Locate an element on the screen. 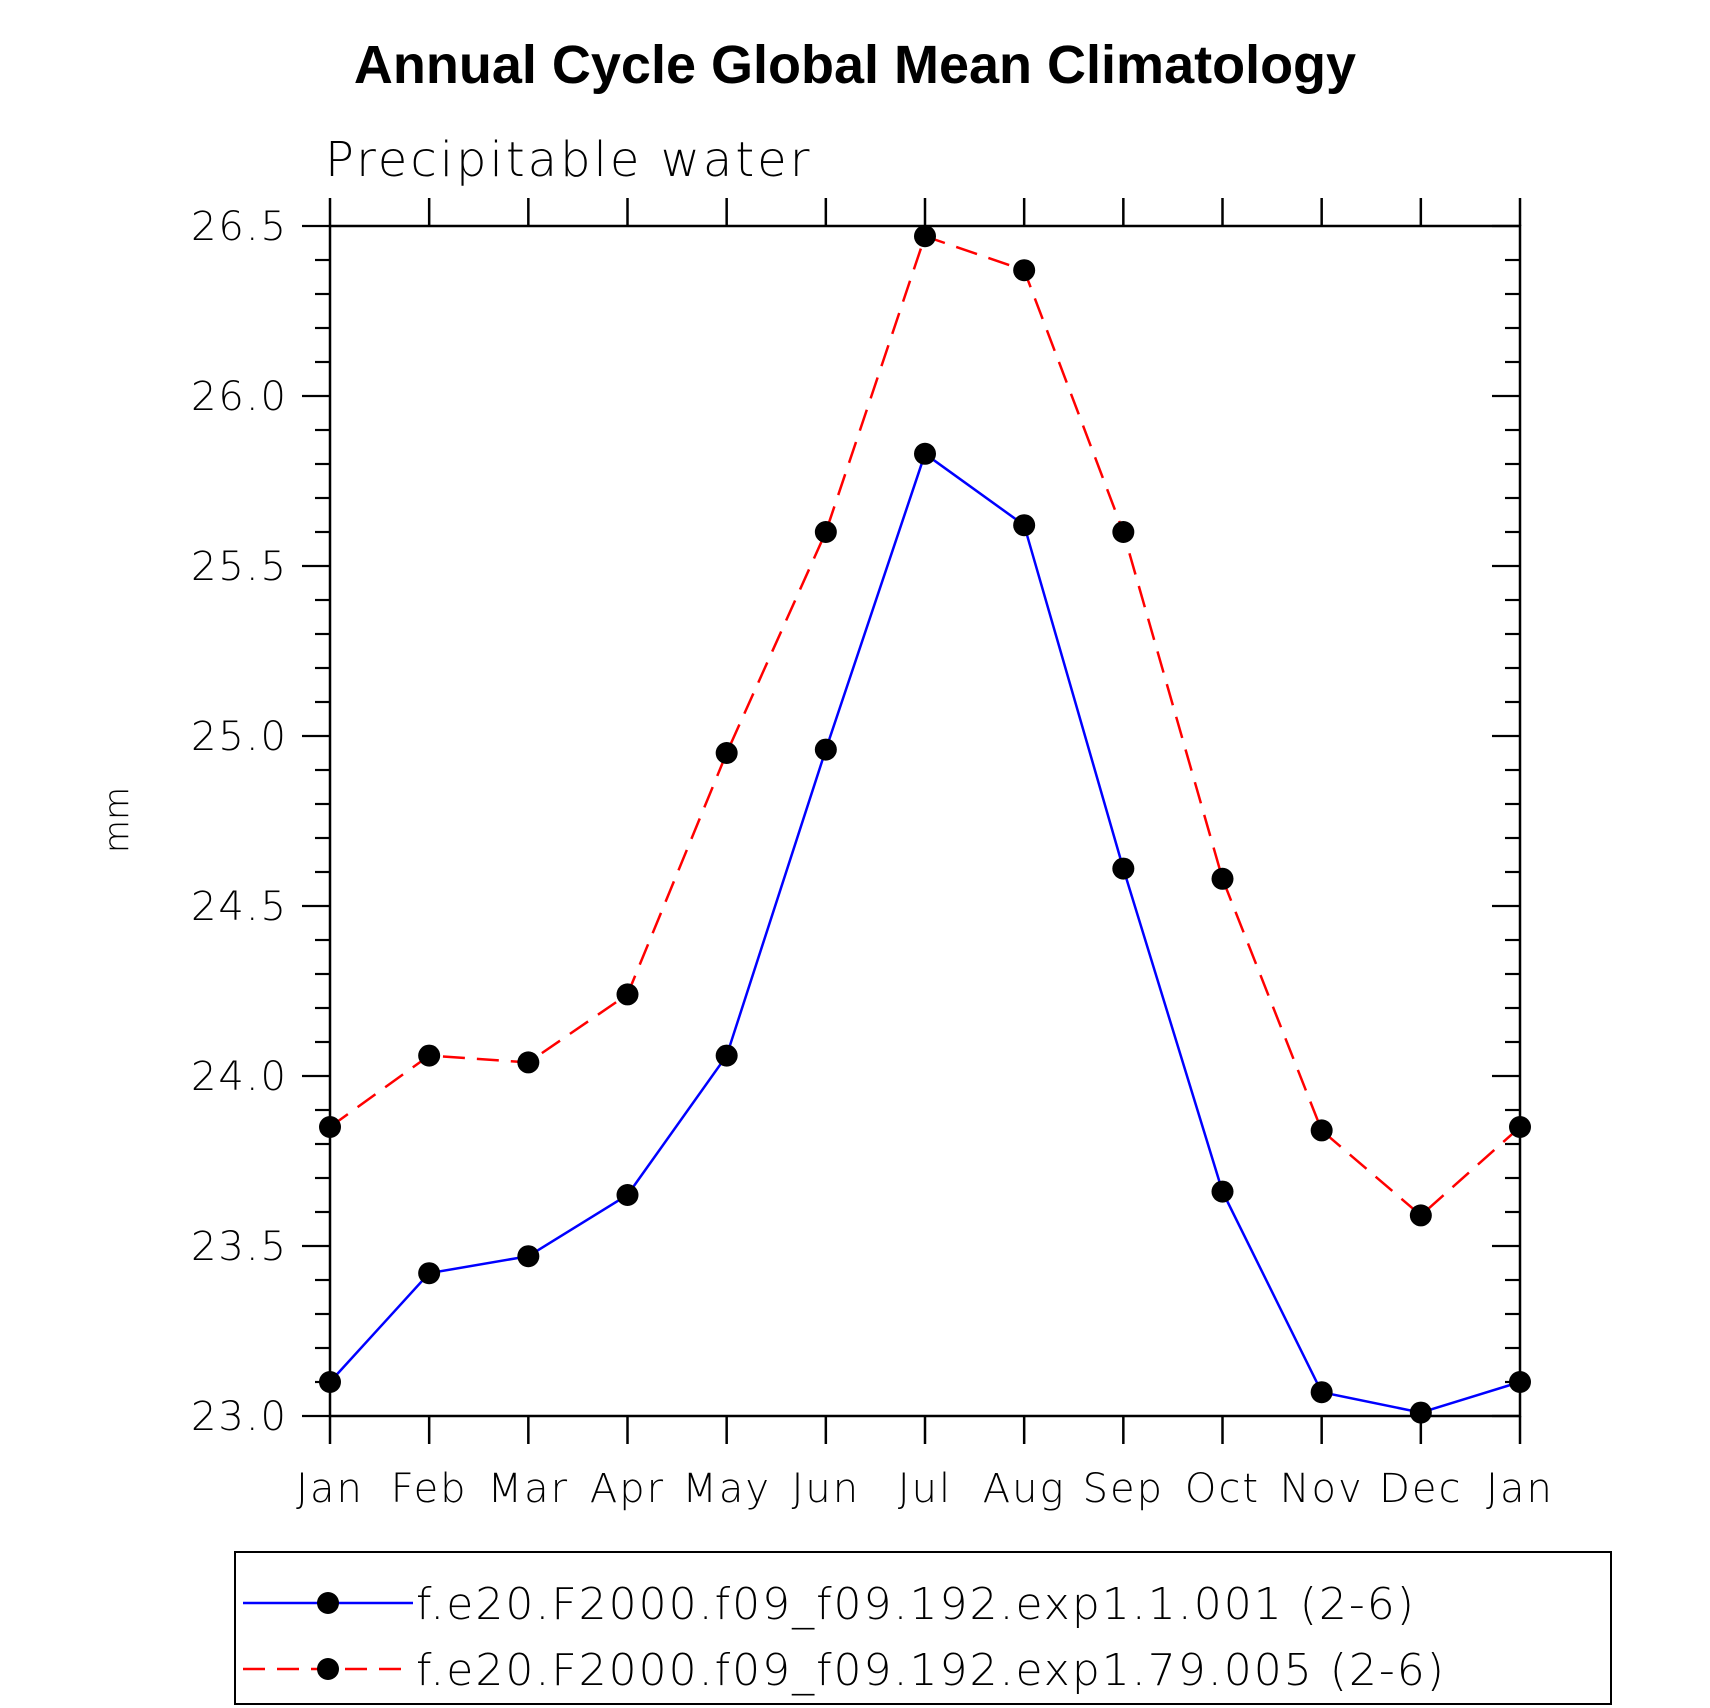  x-tick-label: May is located at coordinates (726, 1489).